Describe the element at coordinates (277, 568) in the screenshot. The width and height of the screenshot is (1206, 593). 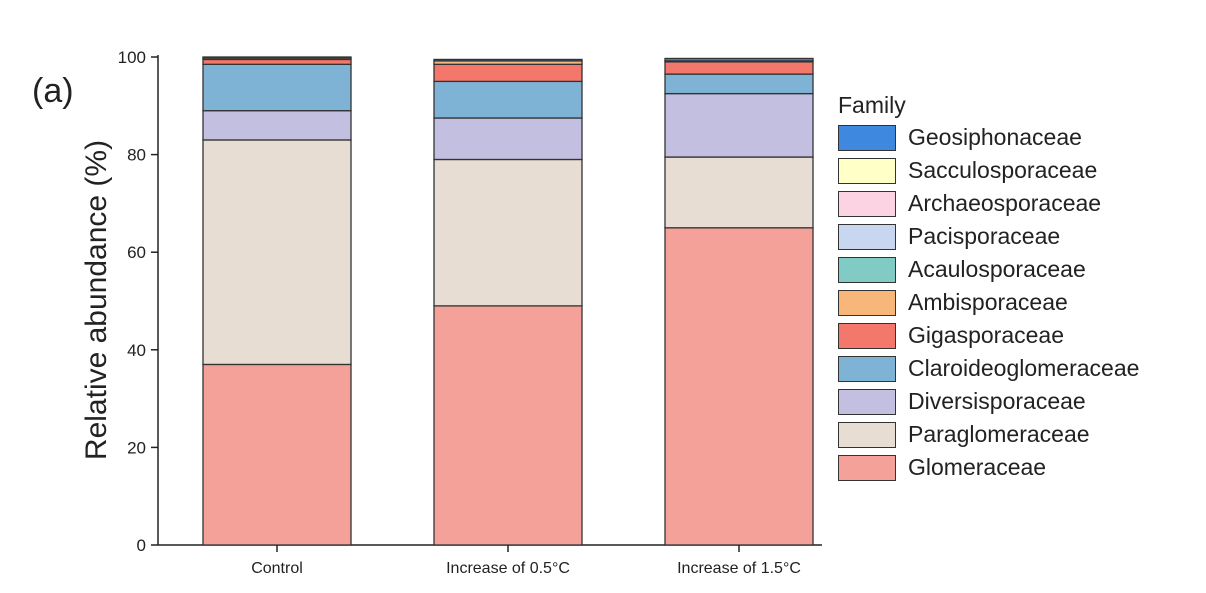
I see `x-tick-label: Control` at that location.